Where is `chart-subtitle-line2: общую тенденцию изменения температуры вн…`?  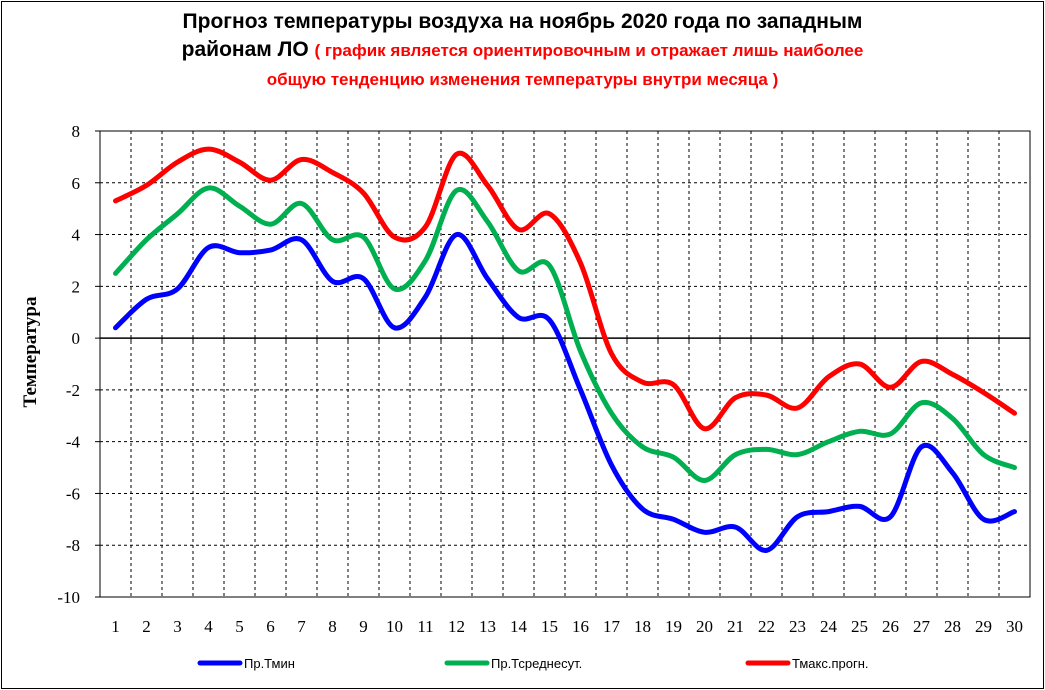 chart-subtitle-line2: общую тенденцию изменения температуры вн… is located at coordinates (522, 79).